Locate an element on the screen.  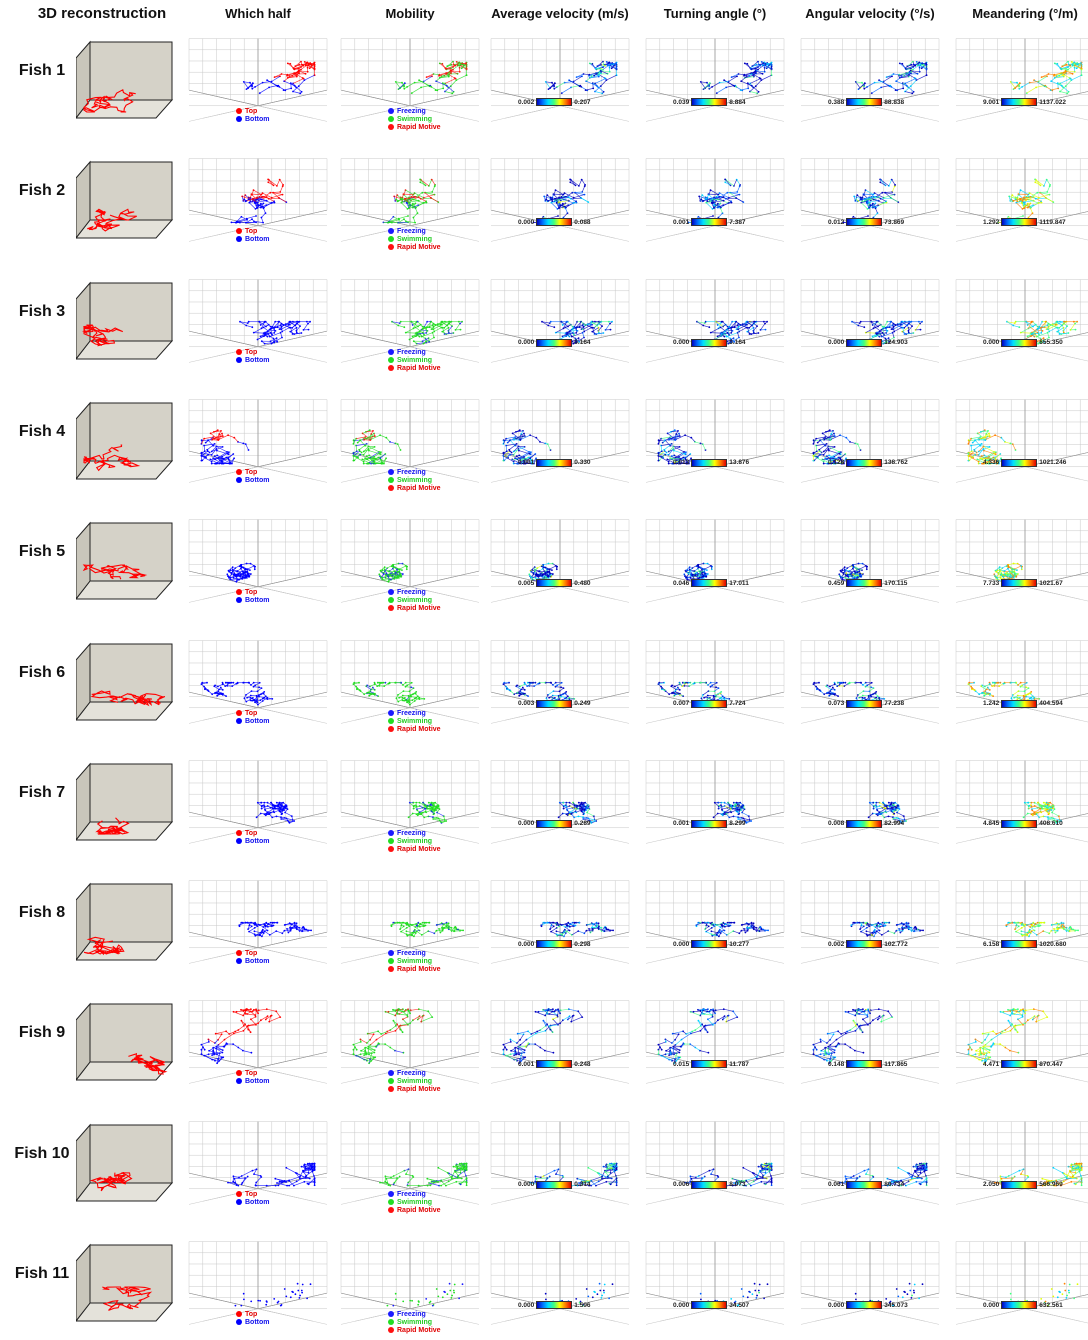
colorbar-min-label: 0.001 is located at coordinates (681, 823).